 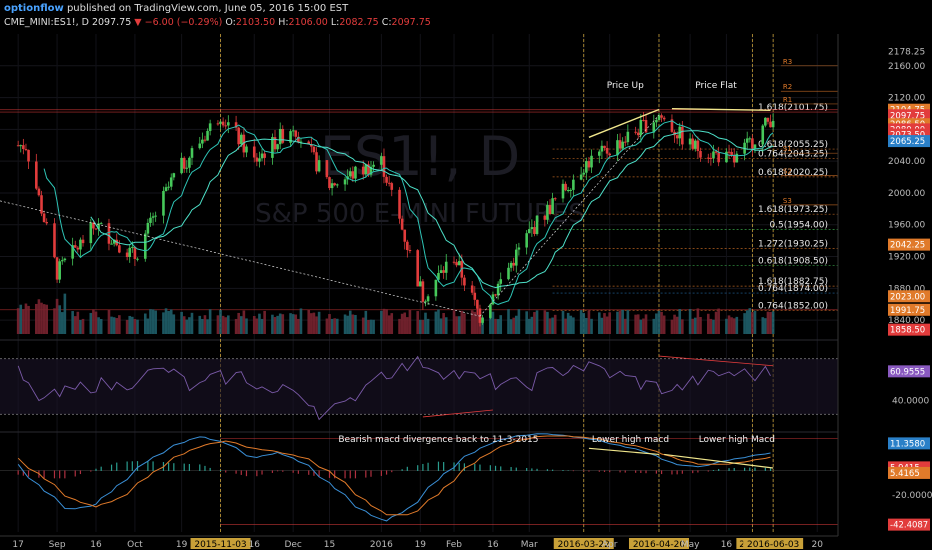 What do you see at coordinates (255, 22) in the screenshot?
I see `open-value: 2103.50` at bounding box center [255, 22].